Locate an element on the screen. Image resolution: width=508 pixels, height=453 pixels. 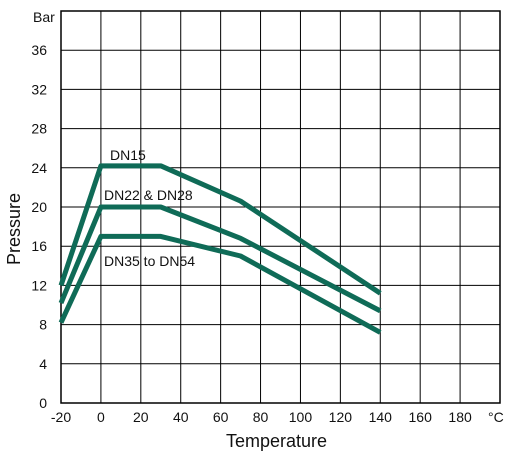
x-tick-label: 100 is located at coordinates (301, 417).